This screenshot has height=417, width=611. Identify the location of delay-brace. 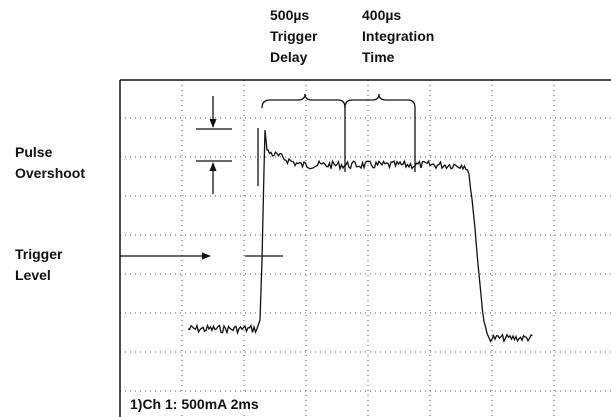
(303, 101).